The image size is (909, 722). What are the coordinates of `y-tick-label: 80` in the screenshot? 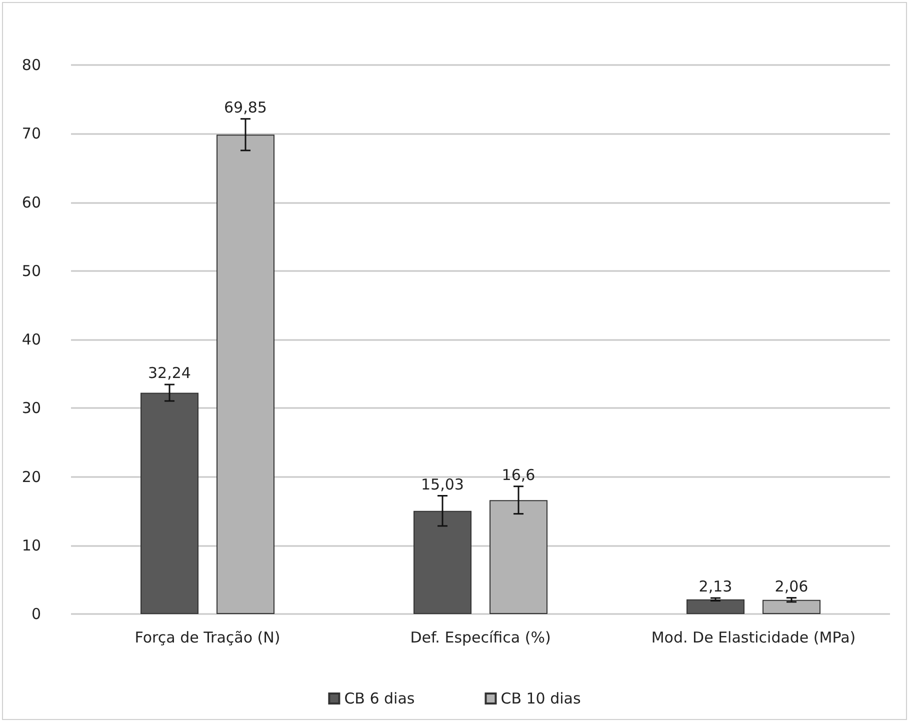 It's located at (31, 65).